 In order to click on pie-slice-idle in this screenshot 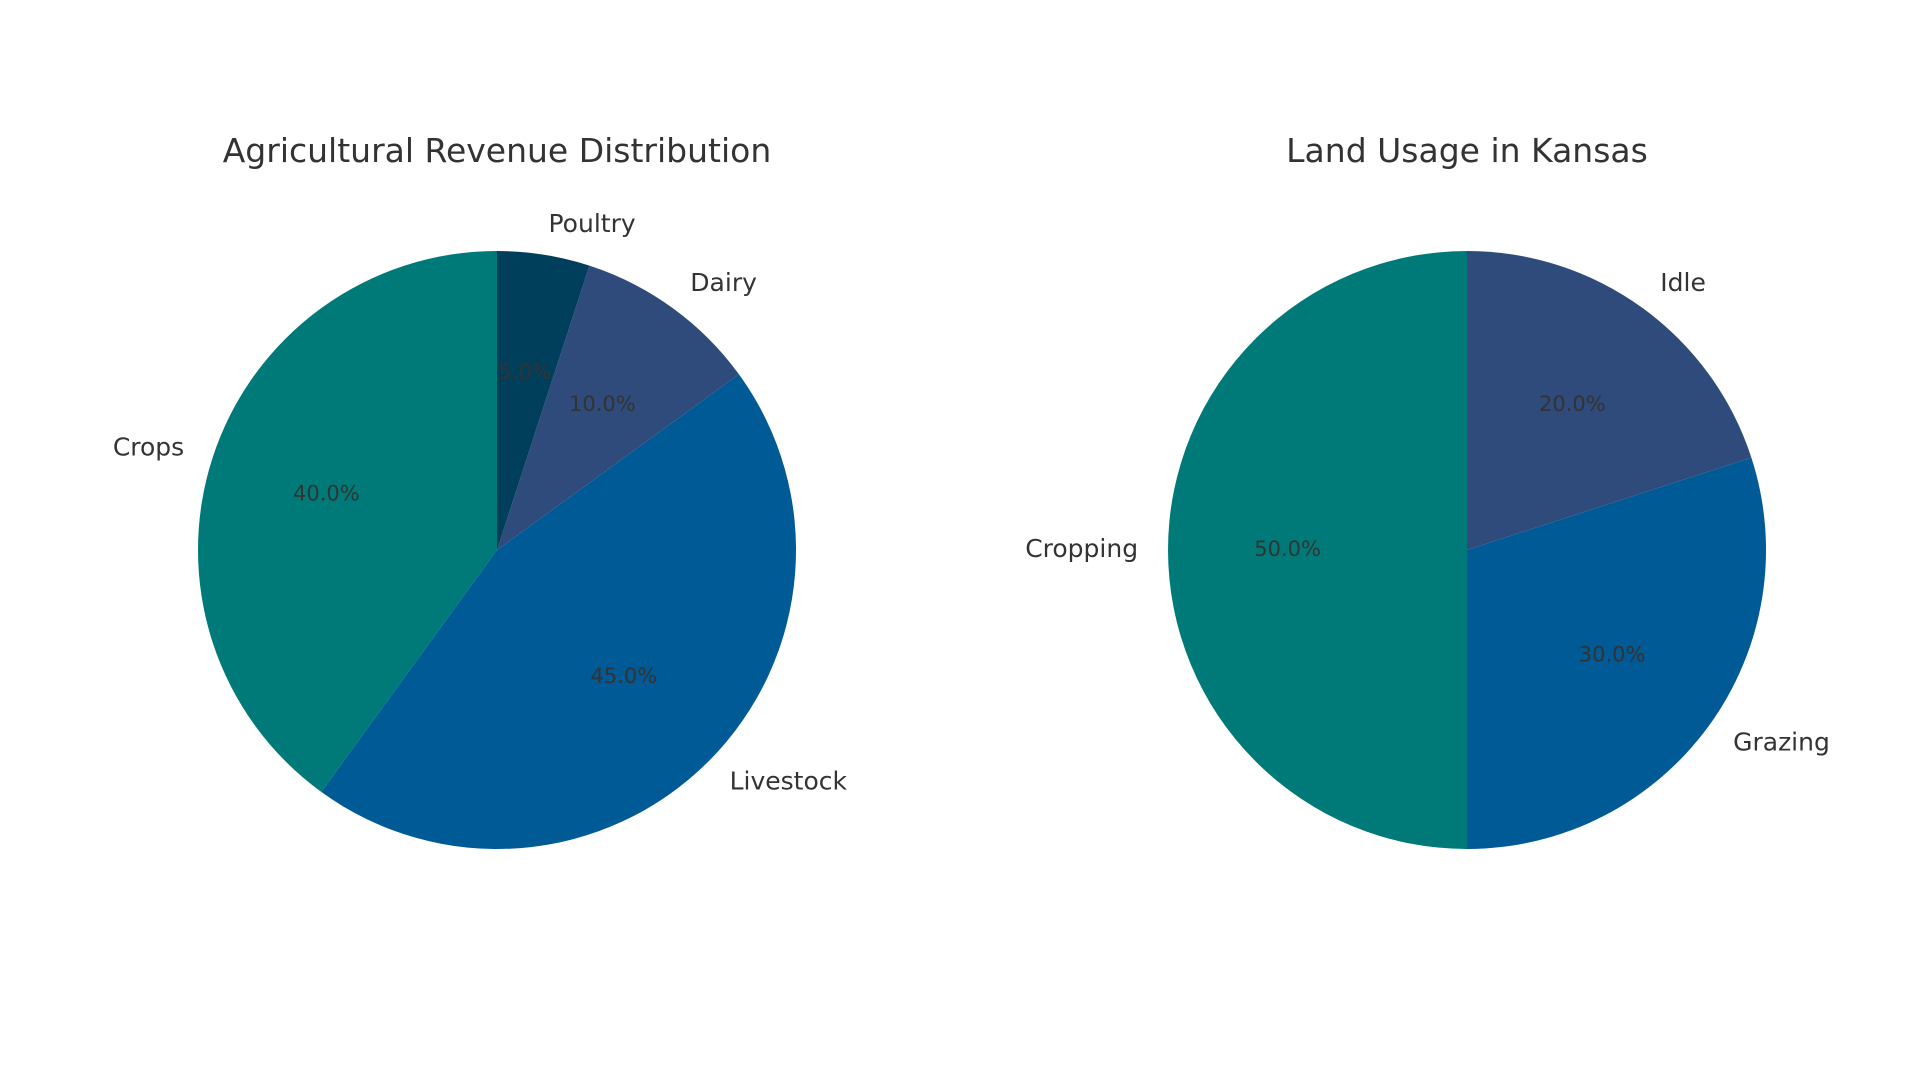, I will do `click(1609, 400)`.